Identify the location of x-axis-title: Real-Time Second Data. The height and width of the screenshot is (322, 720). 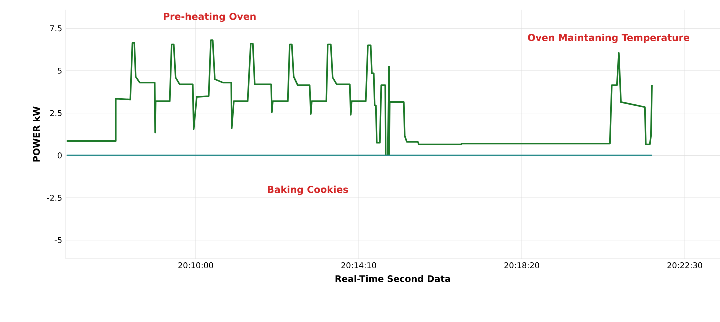
(393, 278).